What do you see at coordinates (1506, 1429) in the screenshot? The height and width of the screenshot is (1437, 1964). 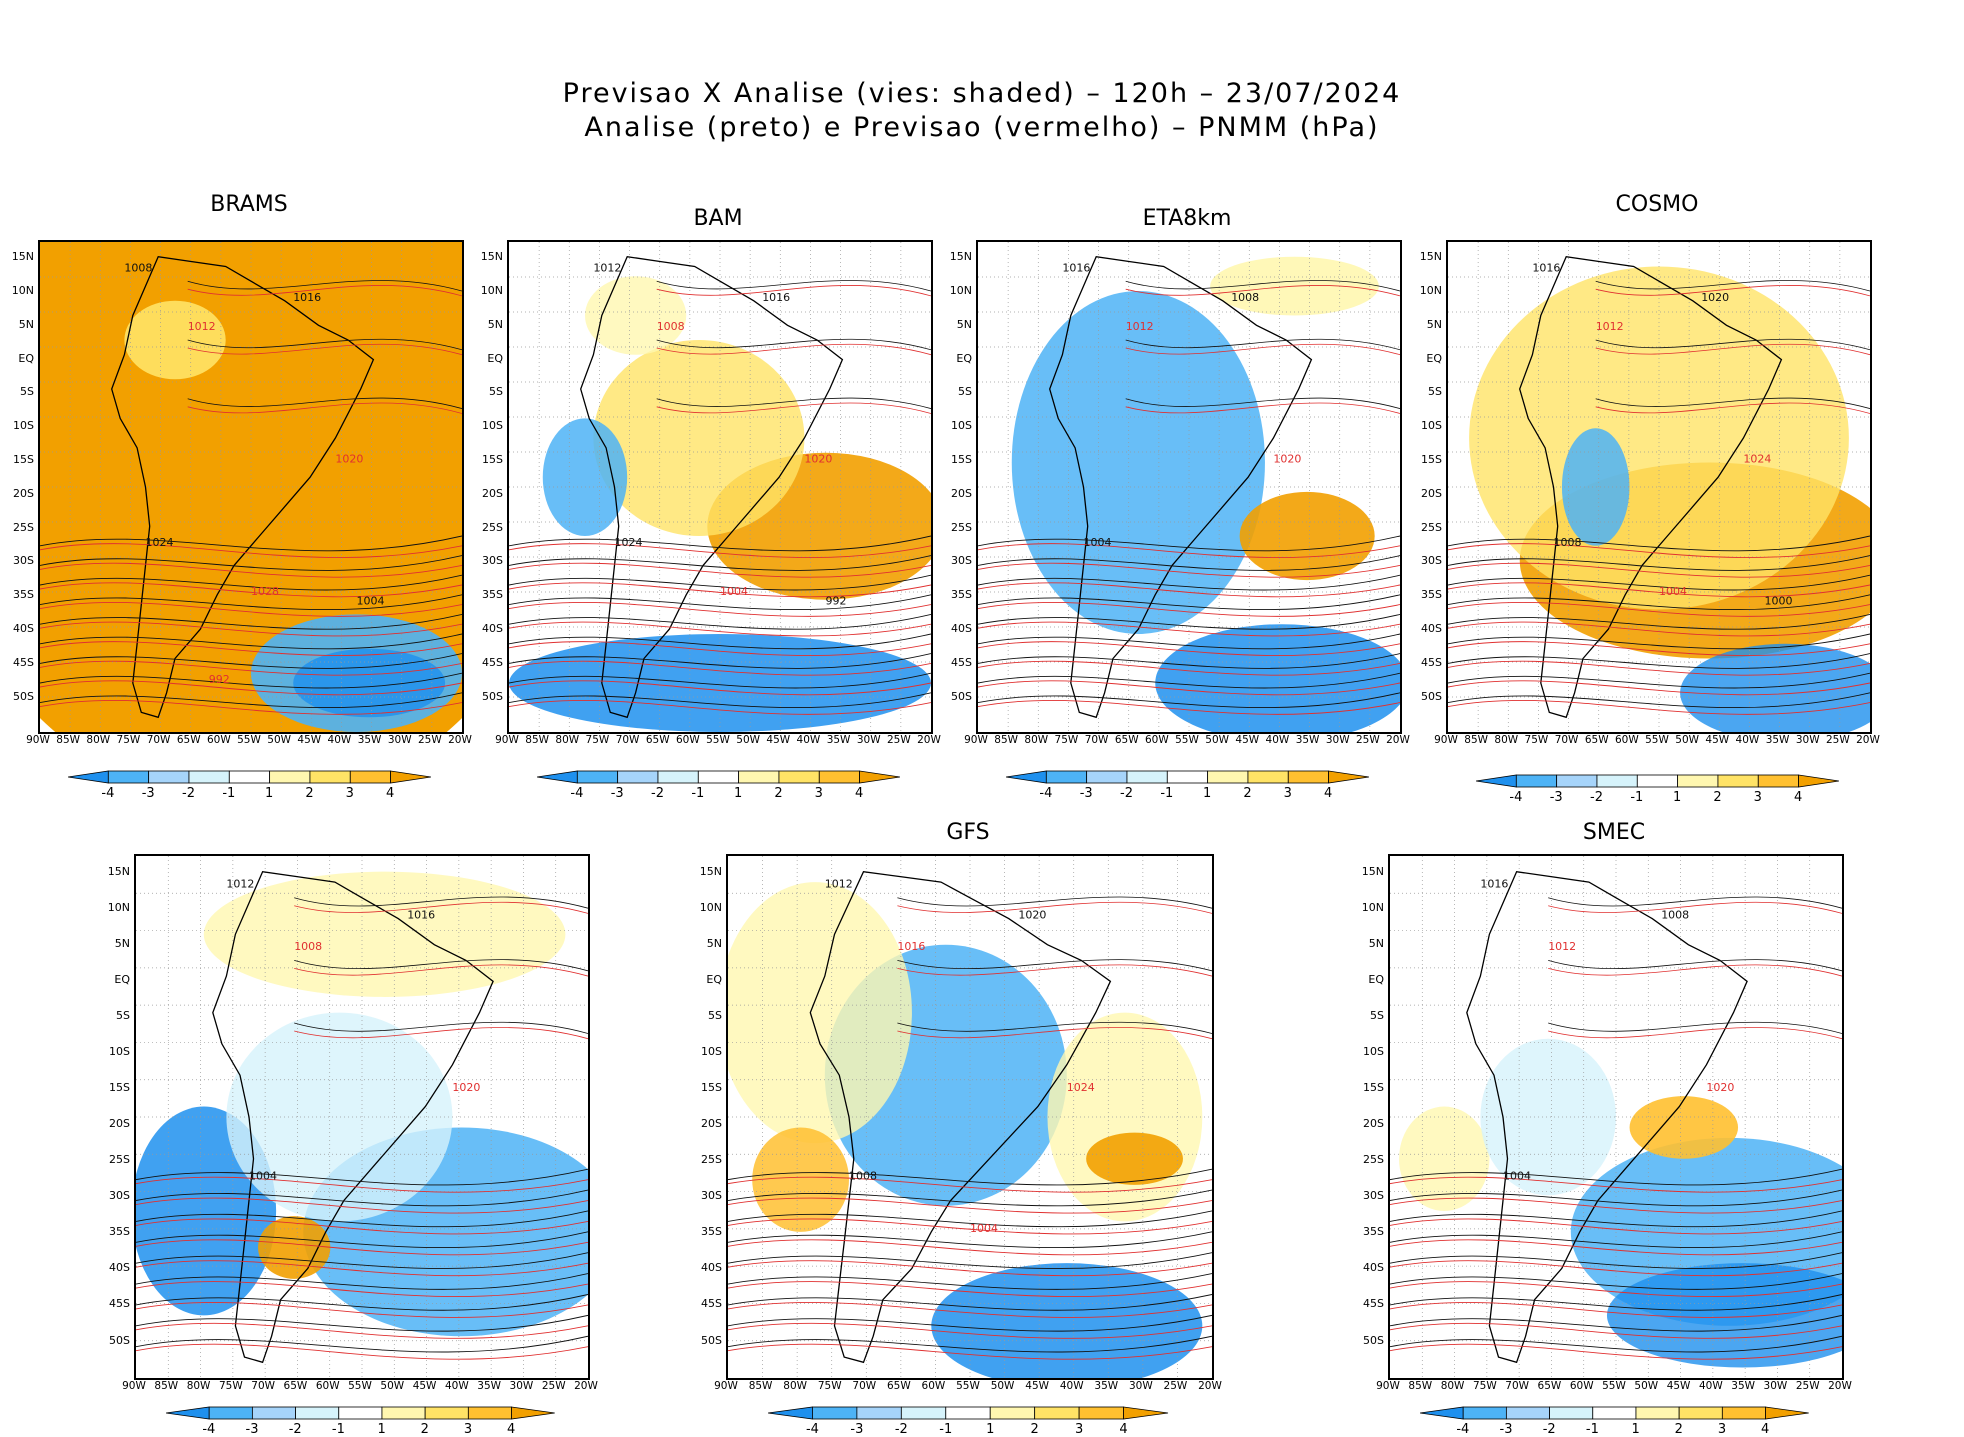 I see `colorbar-label: -3` at bounding box center [1506, 1429].